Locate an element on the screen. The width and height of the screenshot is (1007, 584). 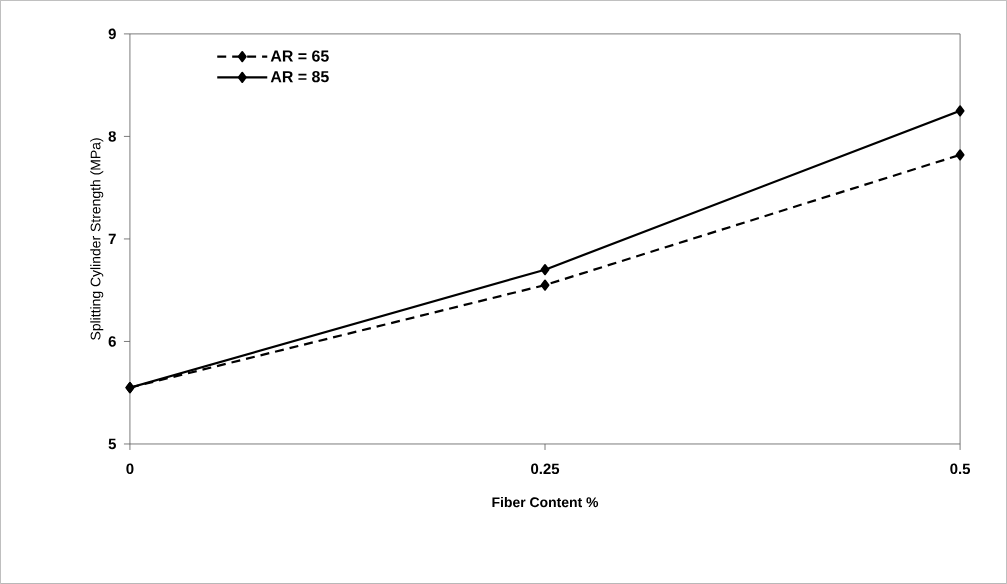
x-tick-label: 0.25 is located at coordinates (545, 469).